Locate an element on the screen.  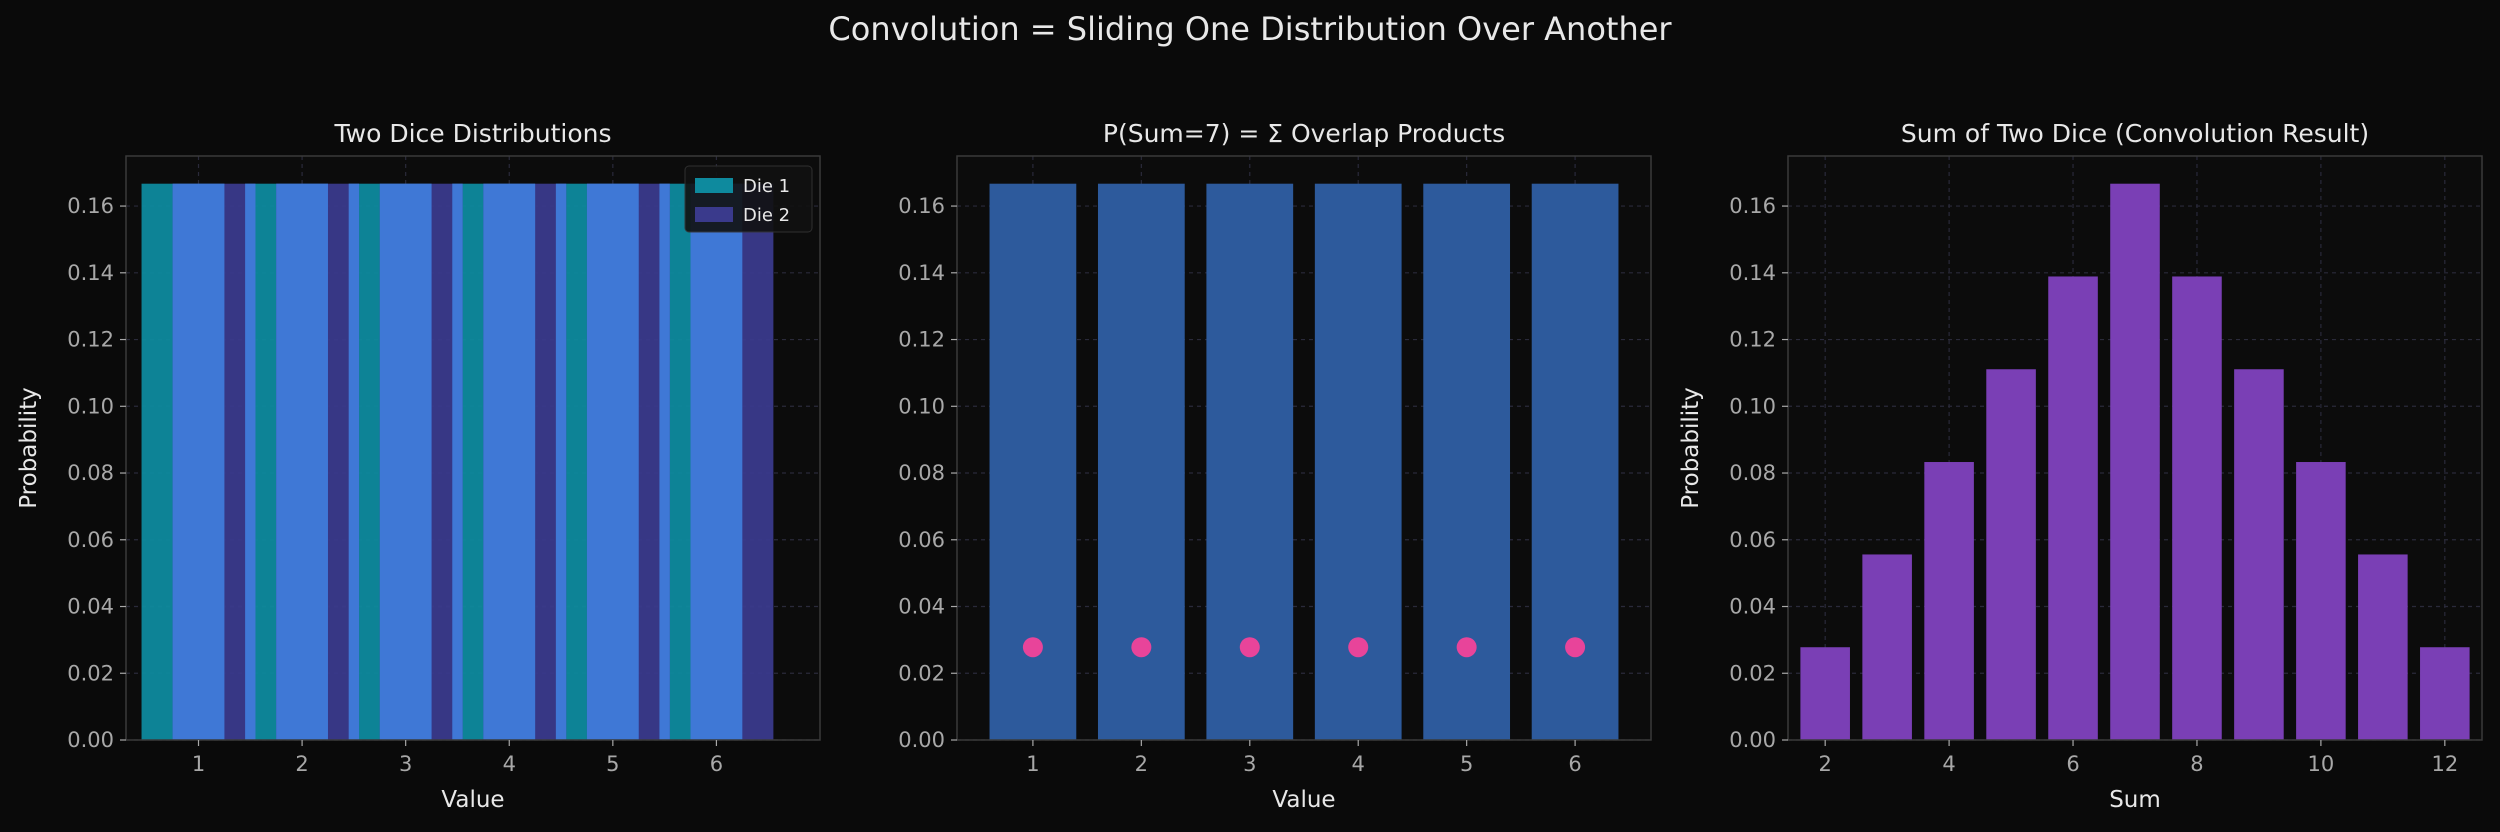
x-tick-label: 8 is located at coordinates (2196, 764).